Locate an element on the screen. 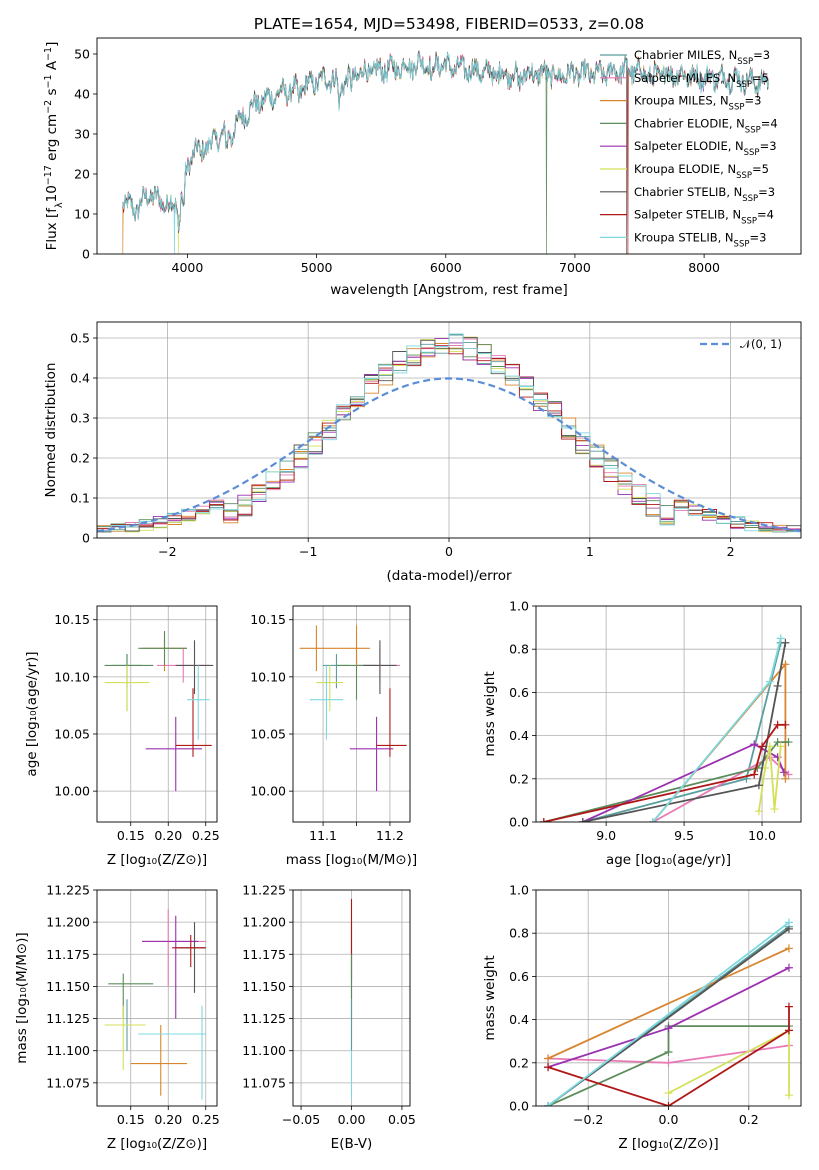  y-tick-label: 11.125 is located at coordinates (68, 1018).